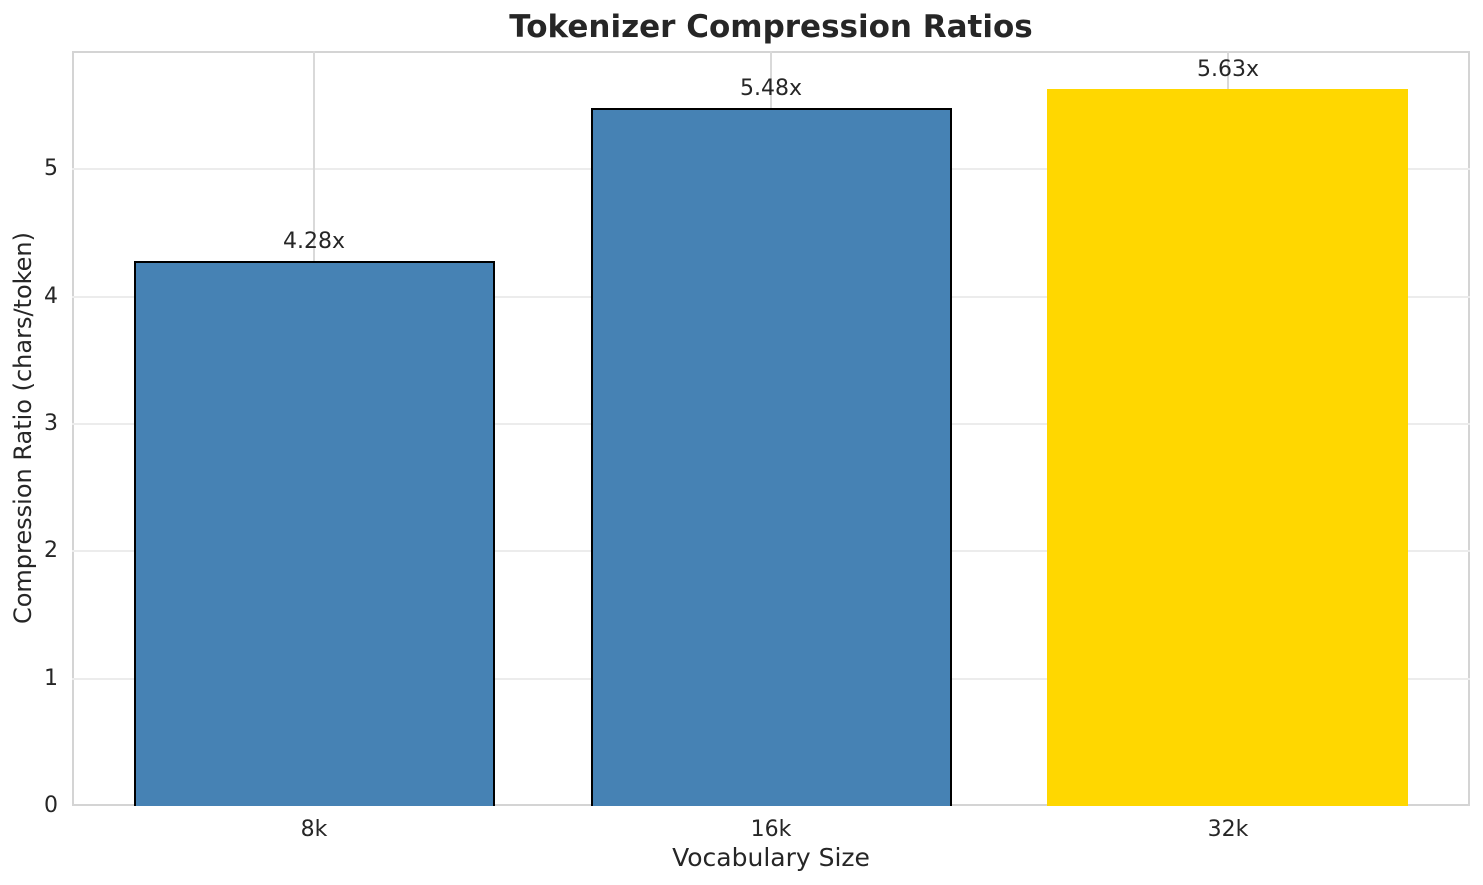  Describe the element at coordinates (771, 857) in the screenshot. I see `x-axis-label: Vocabulary Size` at that location.